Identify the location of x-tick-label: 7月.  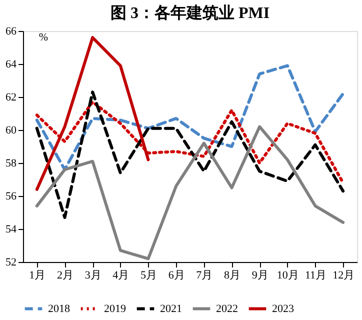
(204, 276).